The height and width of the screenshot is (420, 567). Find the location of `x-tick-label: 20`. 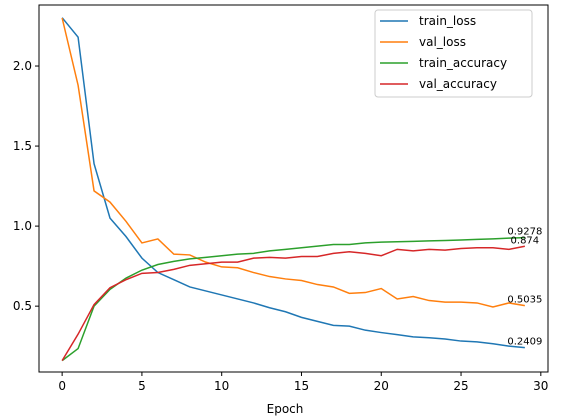

x-tick-label: 20 is located at coordinates (381, 386).